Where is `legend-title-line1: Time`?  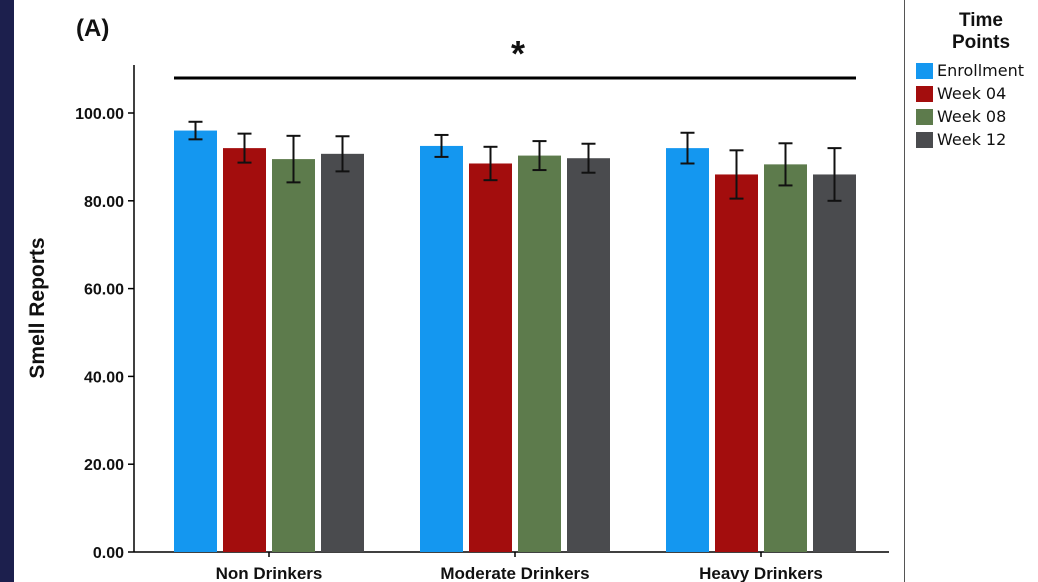
legend-title-line1: Time is located at coordinates (980, 20).